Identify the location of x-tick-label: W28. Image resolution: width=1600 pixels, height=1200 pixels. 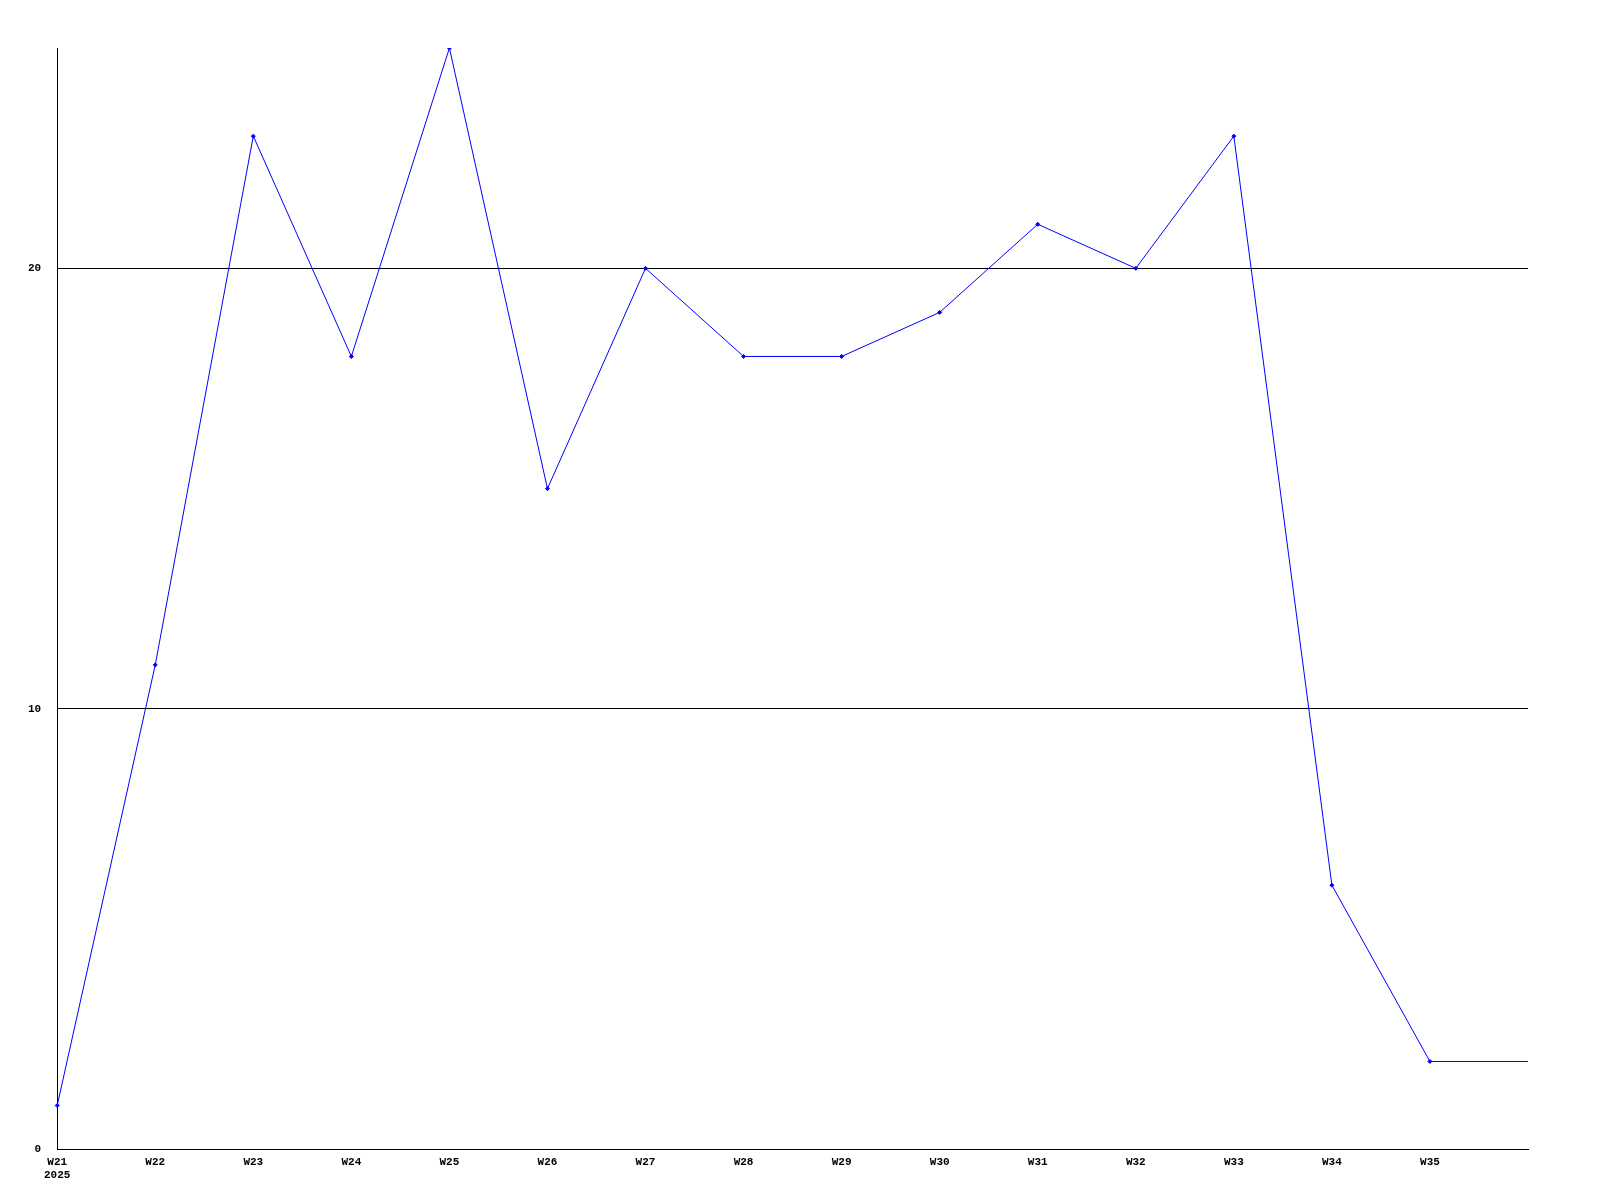
(743, 1161).